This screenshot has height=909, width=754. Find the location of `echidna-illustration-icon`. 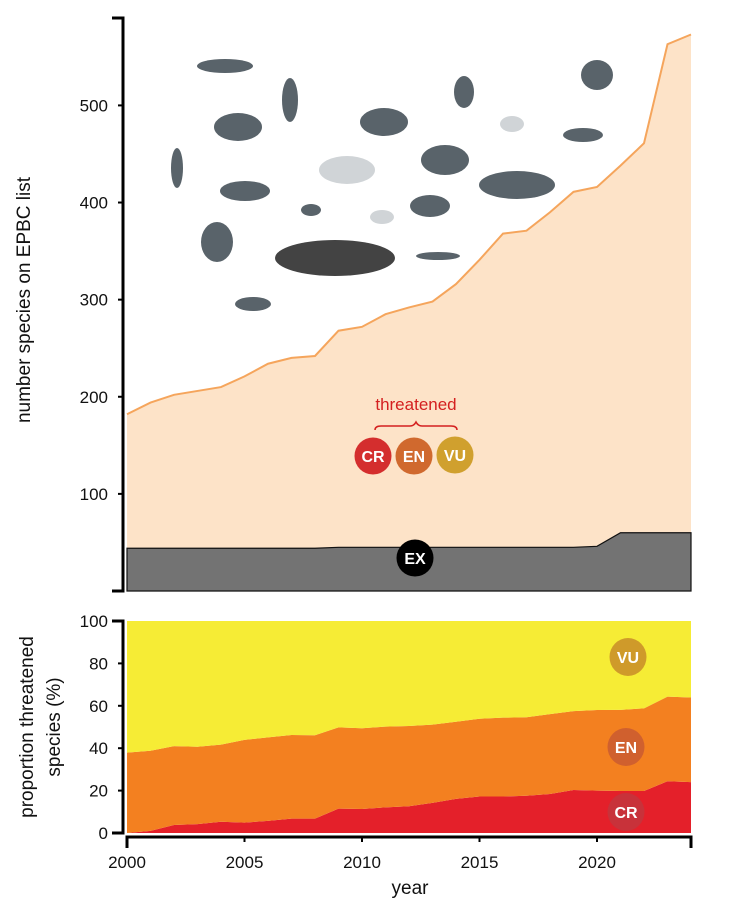

echidna-illustration-icon is located at coordinates (238, 127).